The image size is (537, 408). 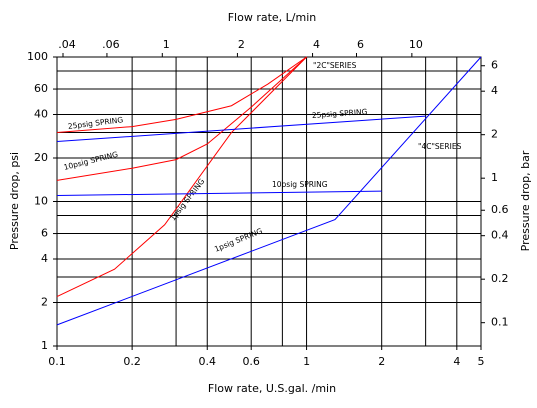 What do you see at coordinates (272, 388) in the screenshot?
I see `bottom-axis-title: Flow rate, U.S.gal. /min` at bounding box center [272, 388].